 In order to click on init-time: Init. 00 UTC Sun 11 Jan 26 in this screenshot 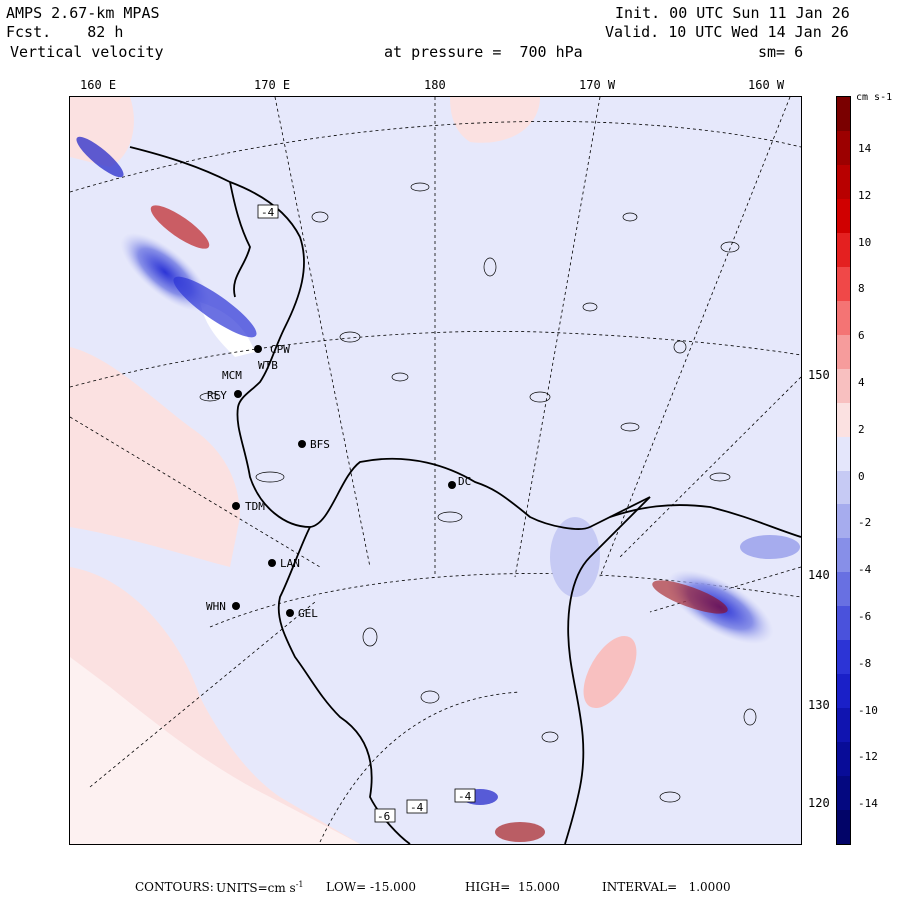, I will do `click(732, 13)`.